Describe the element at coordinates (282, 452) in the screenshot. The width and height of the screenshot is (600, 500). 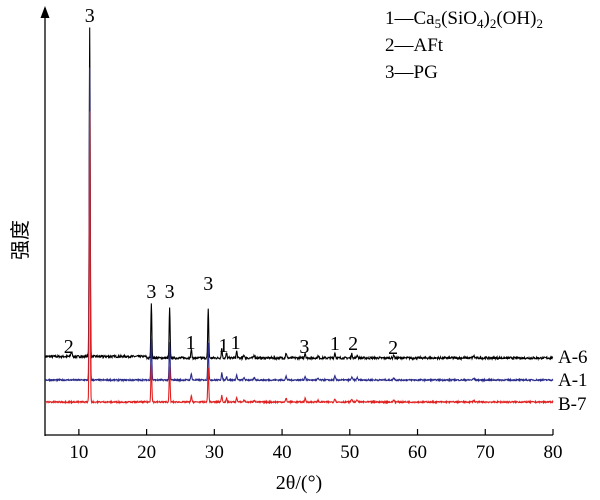
I see `x-tick-label: 40` at that location.